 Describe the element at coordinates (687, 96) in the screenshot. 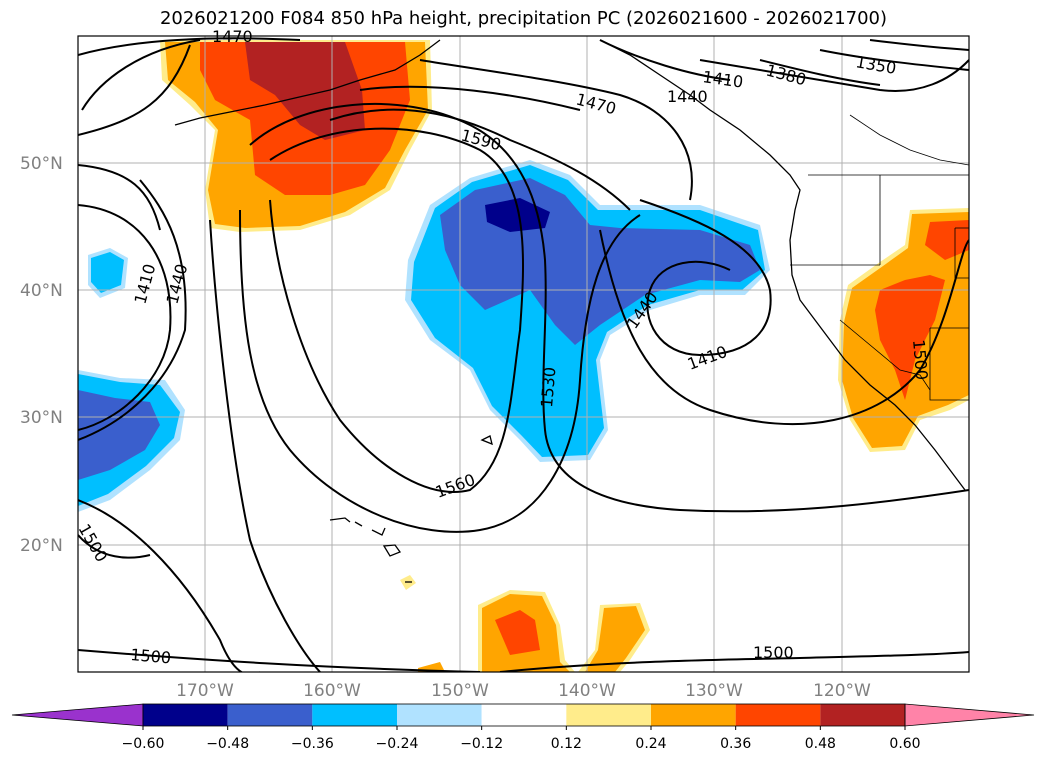

I see `contour-label: 1440` at that location.